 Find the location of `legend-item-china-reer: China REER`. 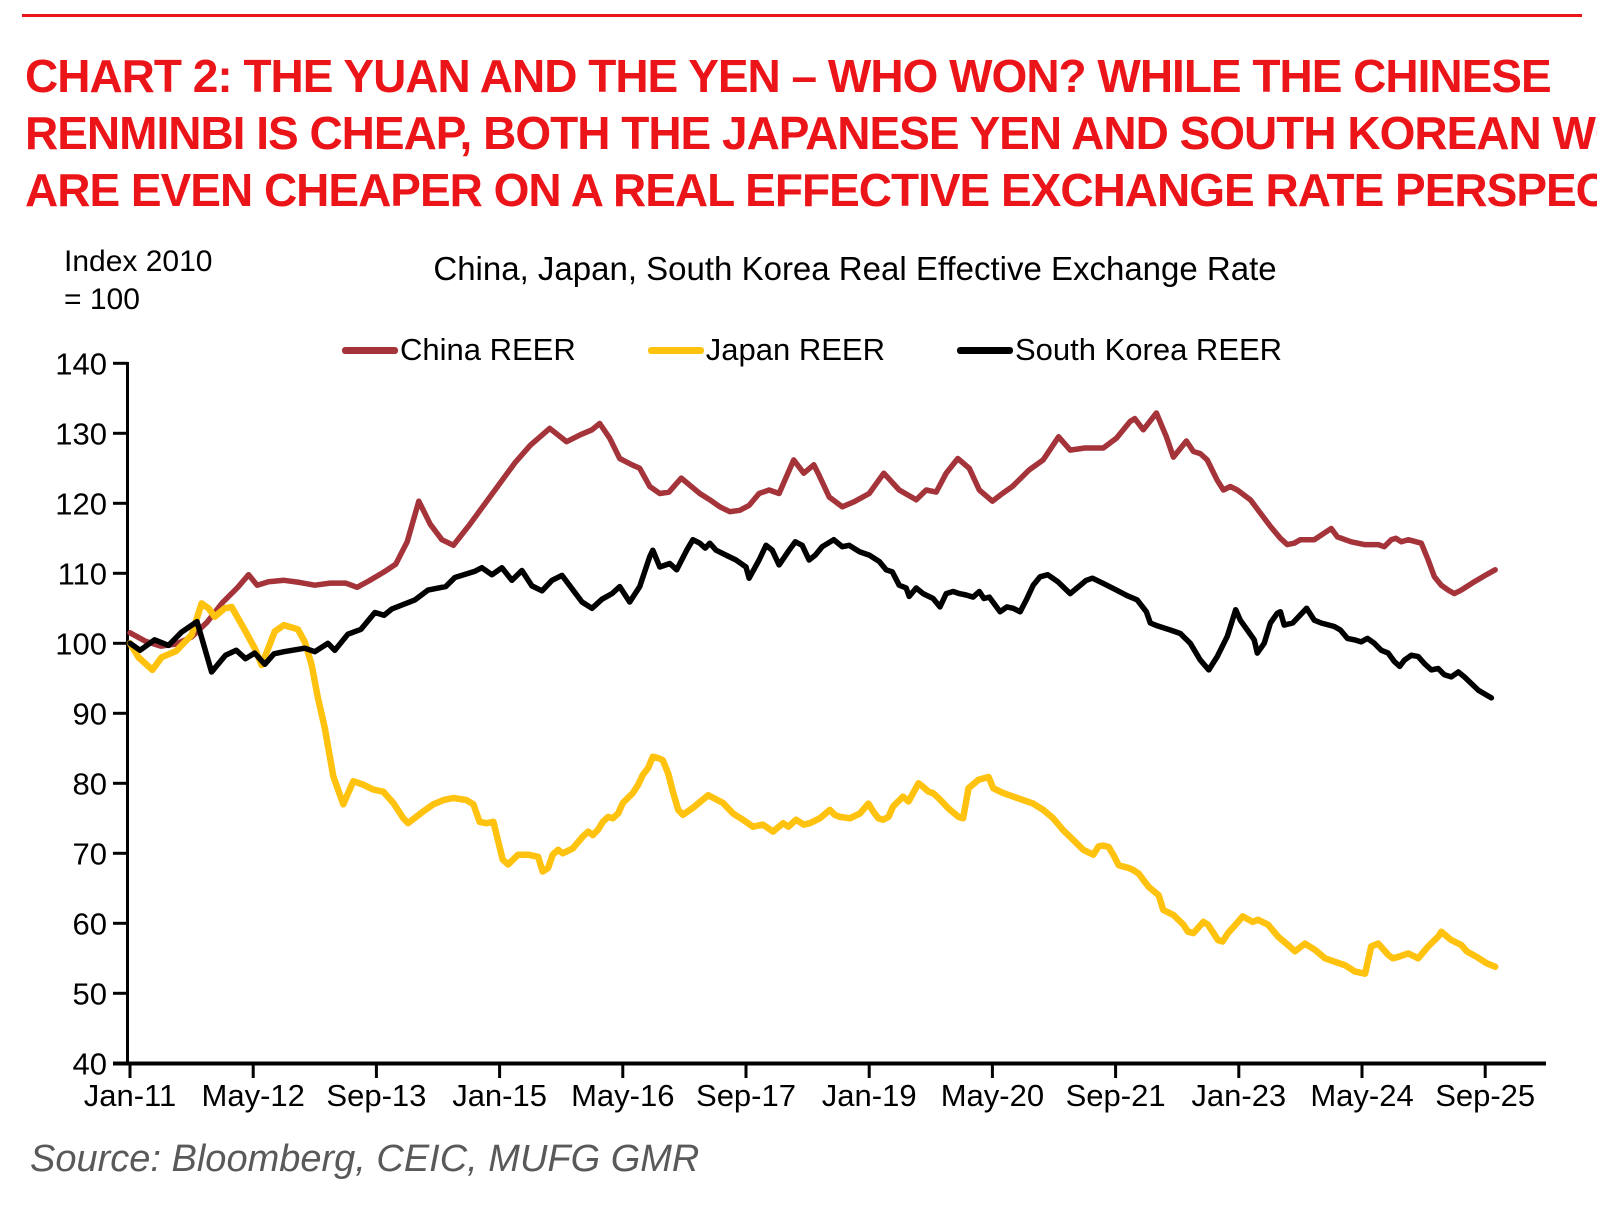

legend-item-china-reer: China REER is located at coordinates (459, 350).